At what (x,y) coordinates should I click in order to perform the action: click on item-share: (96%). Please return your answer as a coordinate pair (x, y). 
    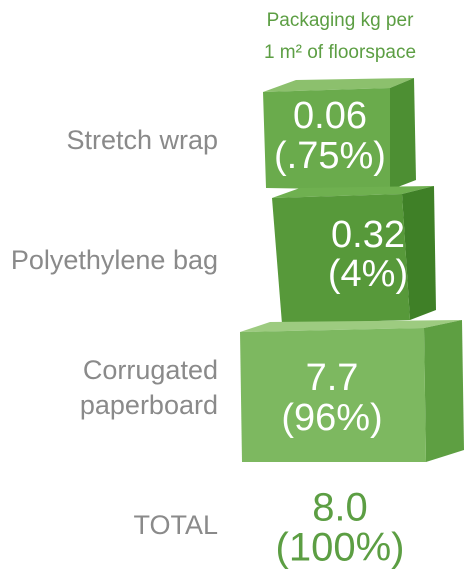
    Looking at the image, I should click on (331, 418).